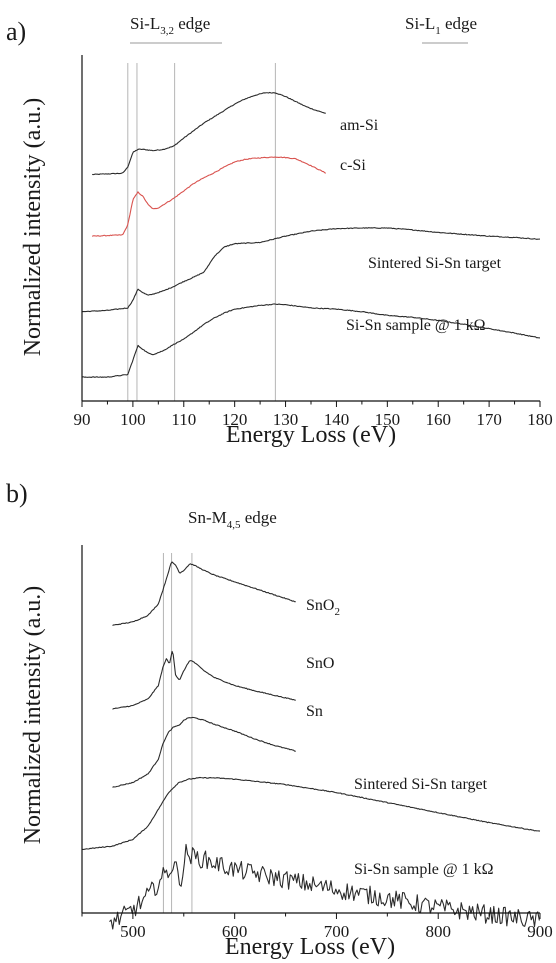  Describe the element at coordinates (17, 493) in the screenshot. I see `panel-b-label: b)` at that location.